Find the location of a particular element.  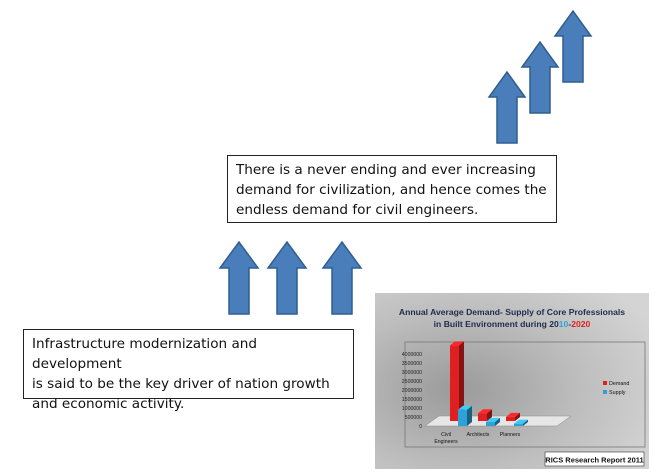

y-tick-label: 4000000 is located at coordinates (412, 355).